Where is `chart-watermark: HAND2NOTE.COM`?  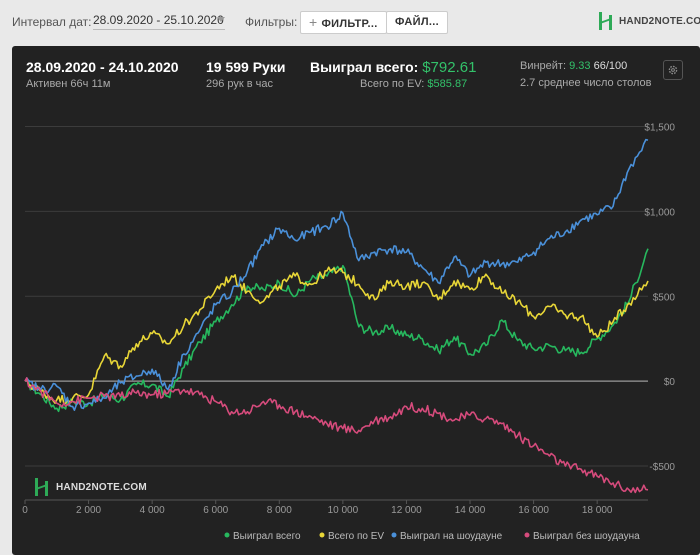
chart-watermark: HAND2NOTE.COM is located at coordinates (90, 487).